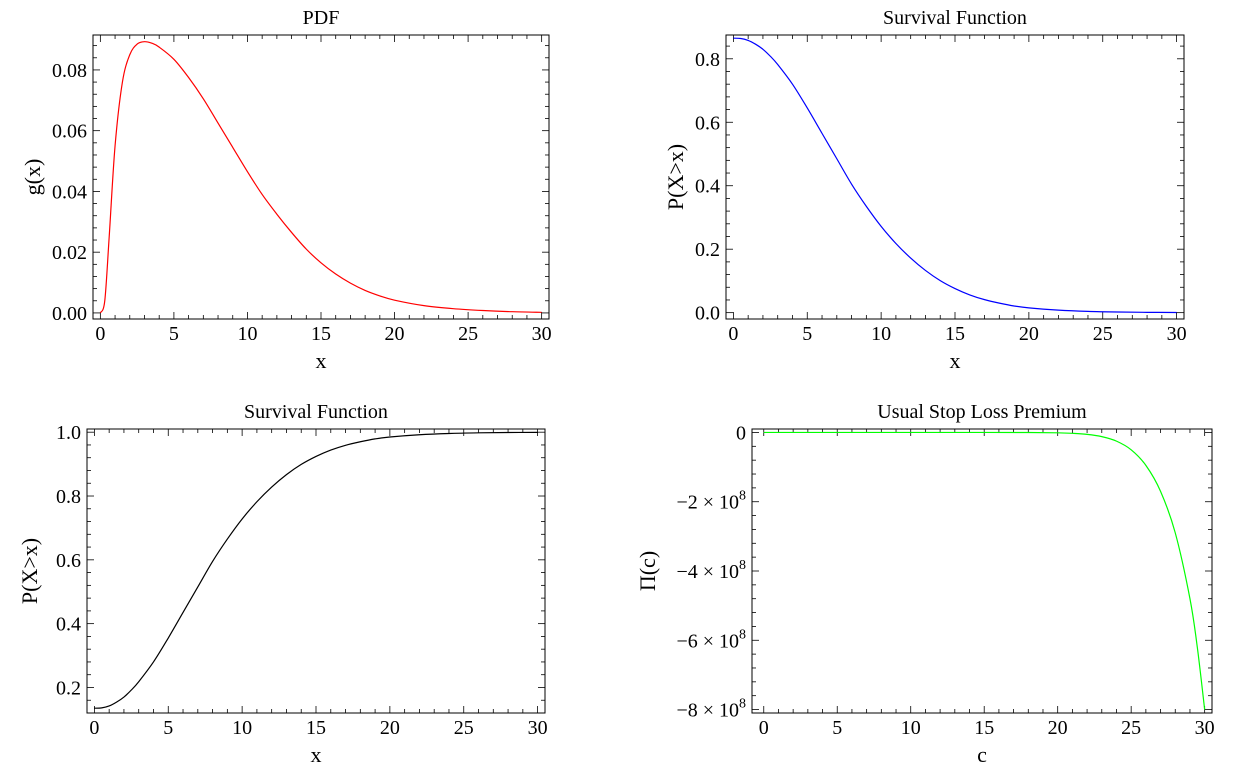  What do you see at coordinates (711, 639) in the screenshot?
I see `y-tick-label: −6 × 10⁸` at bounding box center [711, 639].